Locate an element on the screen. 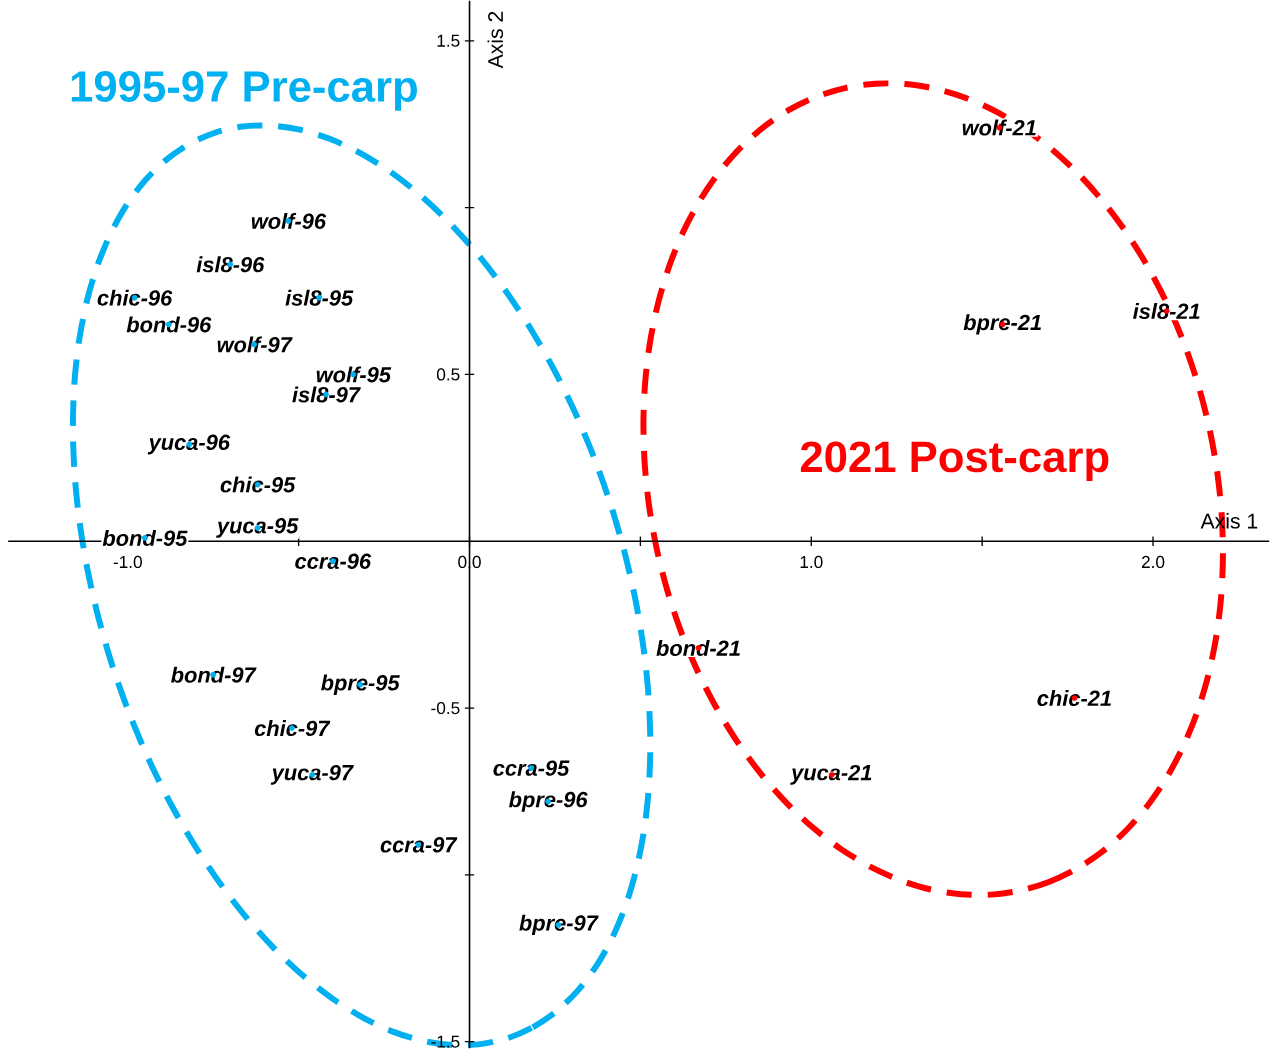 The image size is (1270, 1052). x-tick-label: 1.0 is located at coordinates (811, 561).